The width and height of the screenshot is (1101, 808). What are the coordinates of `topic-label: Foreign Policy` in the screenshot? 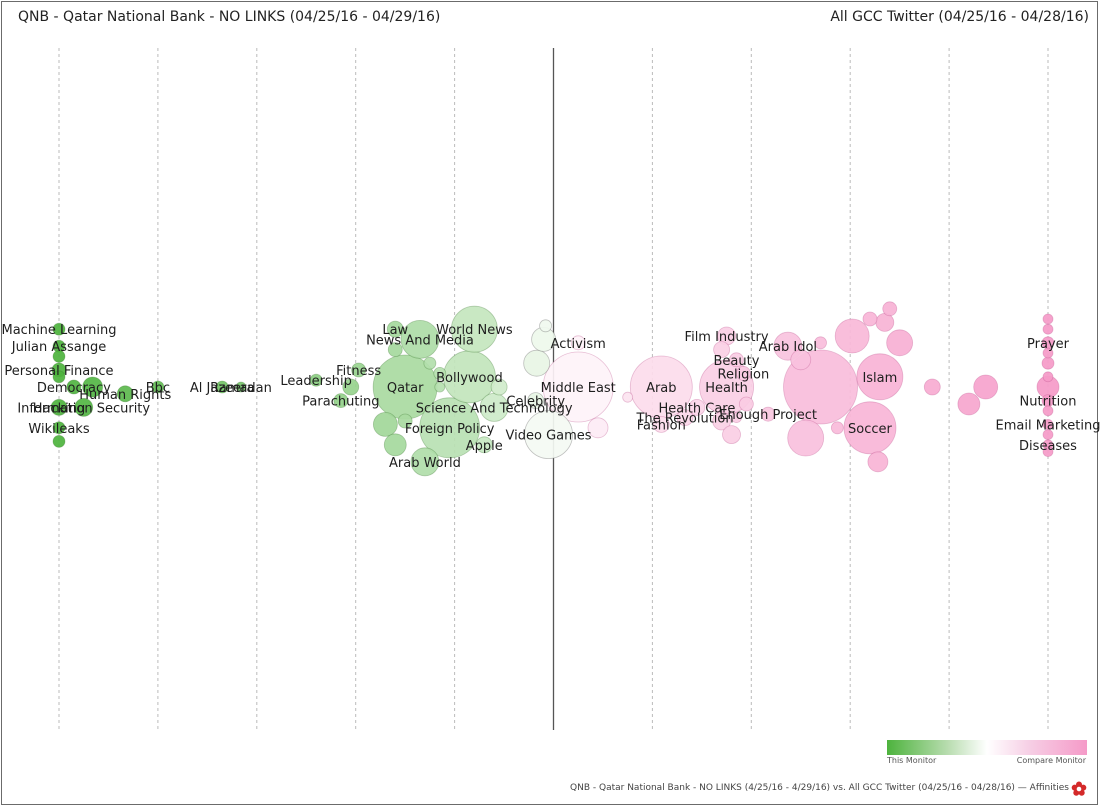 It's located at (450, 429).